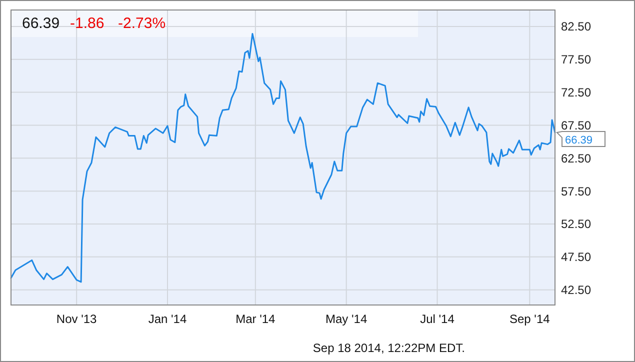 This screenshot has width=635, height=362. What do you see at coordinates (576, 125) in the screenshot?
I see `y-tick-label: 67.50` at bounding box center [576, 125].